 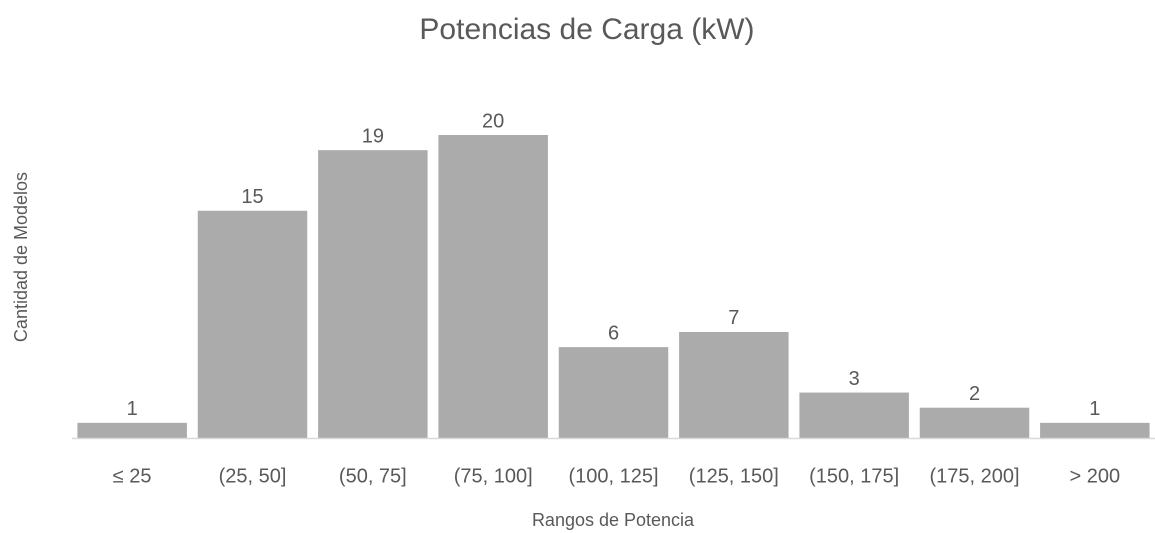 What do you see at coordinates (1095, 476) in the screenshot?
I see `x-tick-label: > 200` at bounding box center [1095, 476].